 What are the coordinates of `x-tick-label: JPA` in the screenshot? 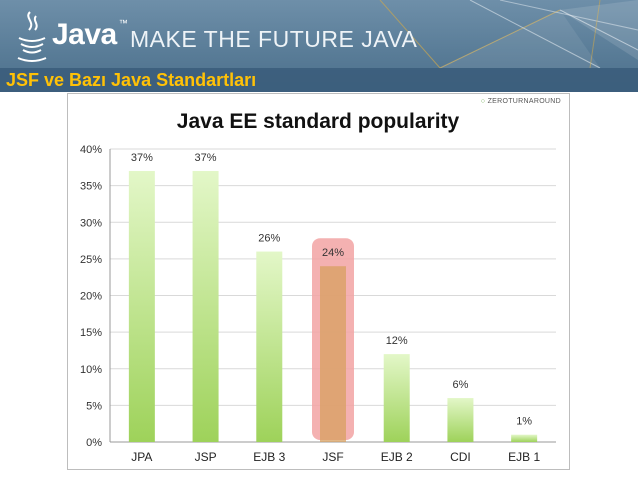 It's located at (141, 457).